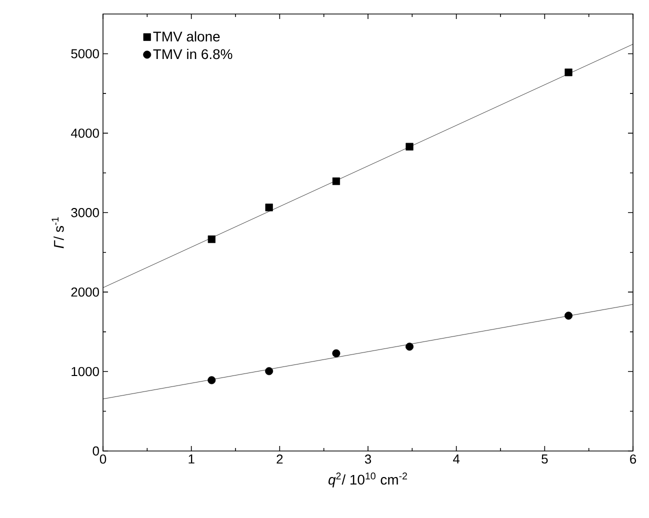 Image resolution: width=649 pixels, height=518 pixels. What do you see at coordinates (367, 480) in the screenshot?
I see `x-axis-title: q$^{2}$/ 10$^{10}$ cm$^{-2}$` at bounding box center [367, 480].